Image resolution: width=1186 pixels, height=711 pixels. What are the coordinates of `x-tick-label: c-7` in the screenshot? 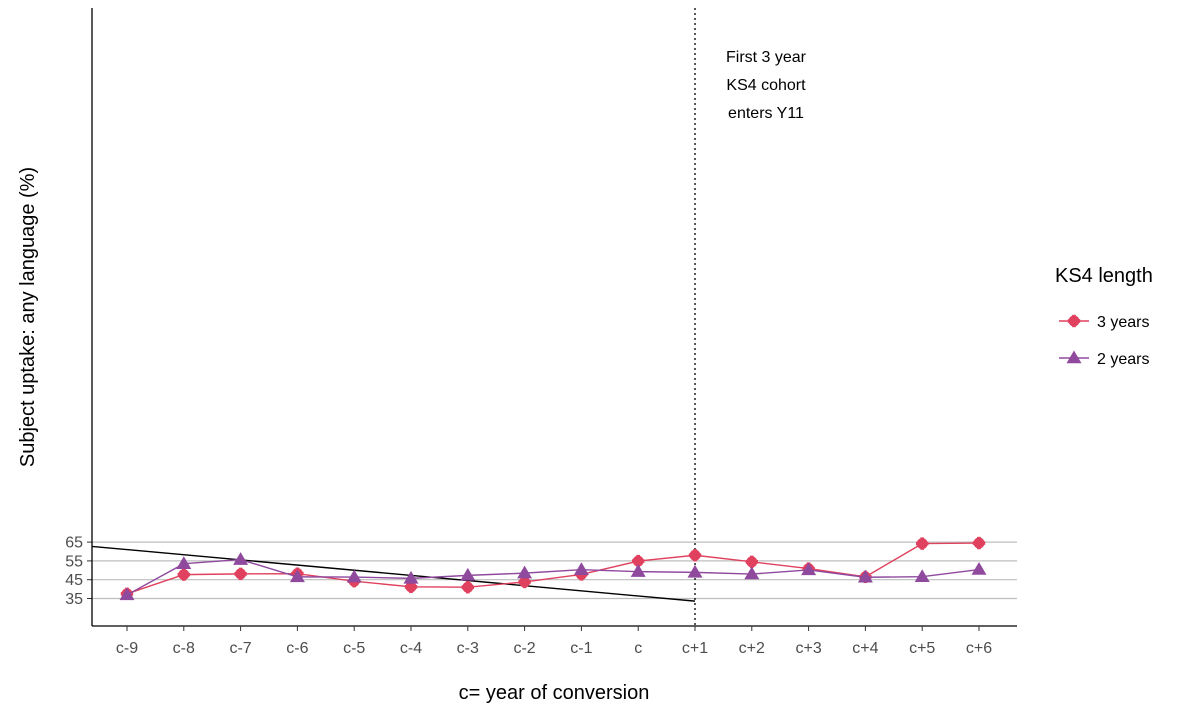 It's located at (240, 648).